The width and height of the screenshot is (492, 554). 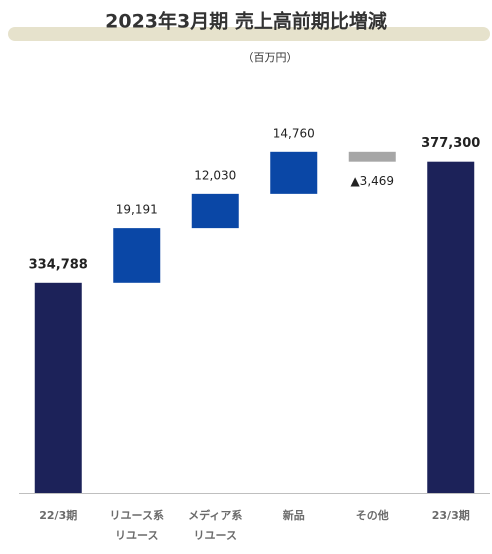 I want to click on x-tick-label: 22/3期, so click(x=58, y=515).